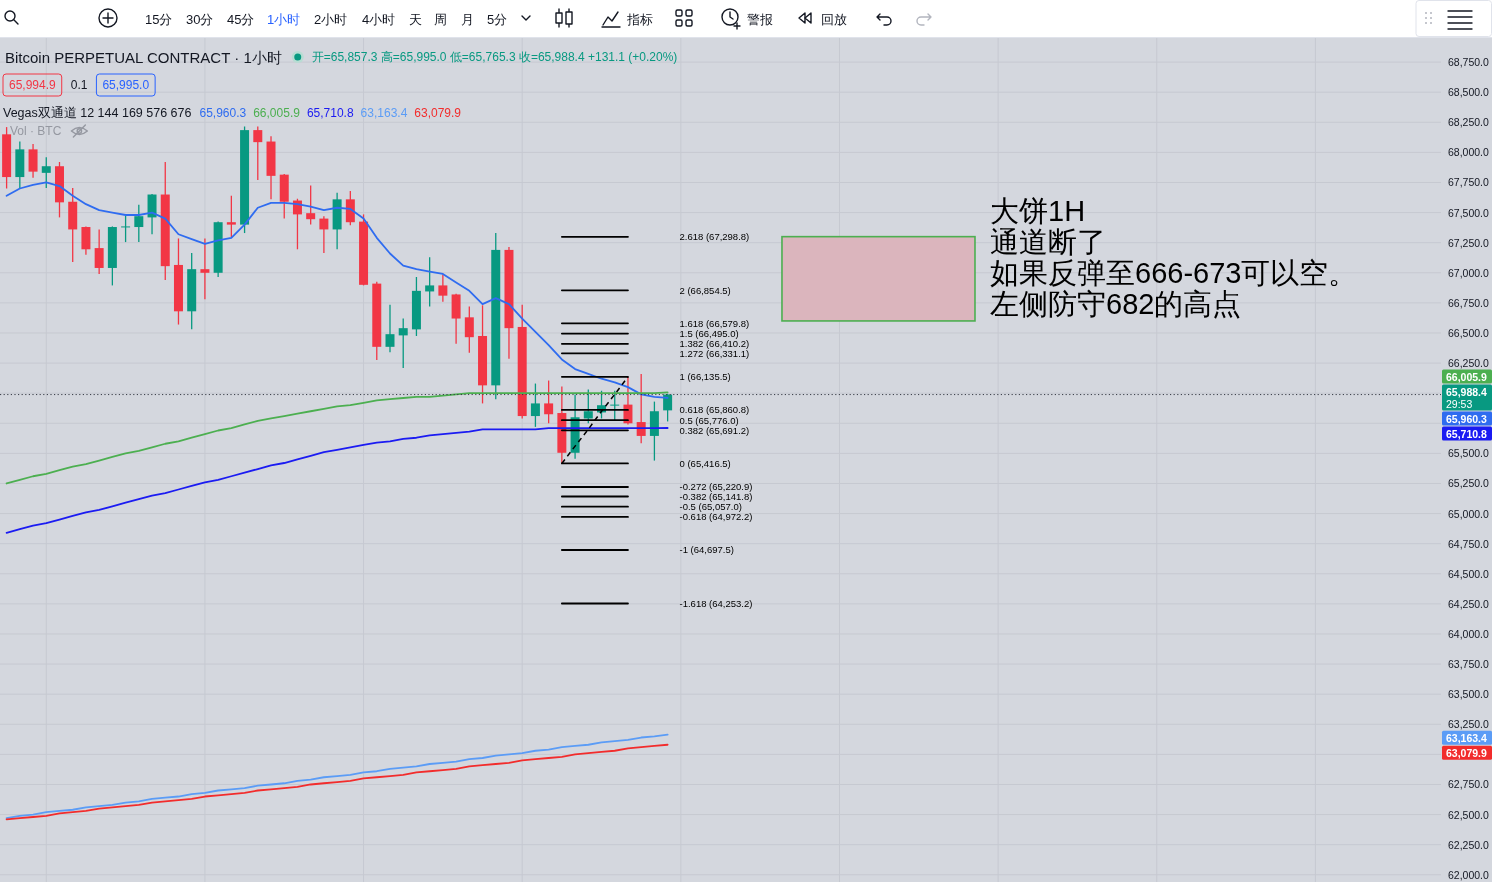 This screenshot has height=882, width=1492. What do you see at coordinates (79, 85) in the screenshot?
I see `annotation: 0.1` at bounding box center [79, 85].